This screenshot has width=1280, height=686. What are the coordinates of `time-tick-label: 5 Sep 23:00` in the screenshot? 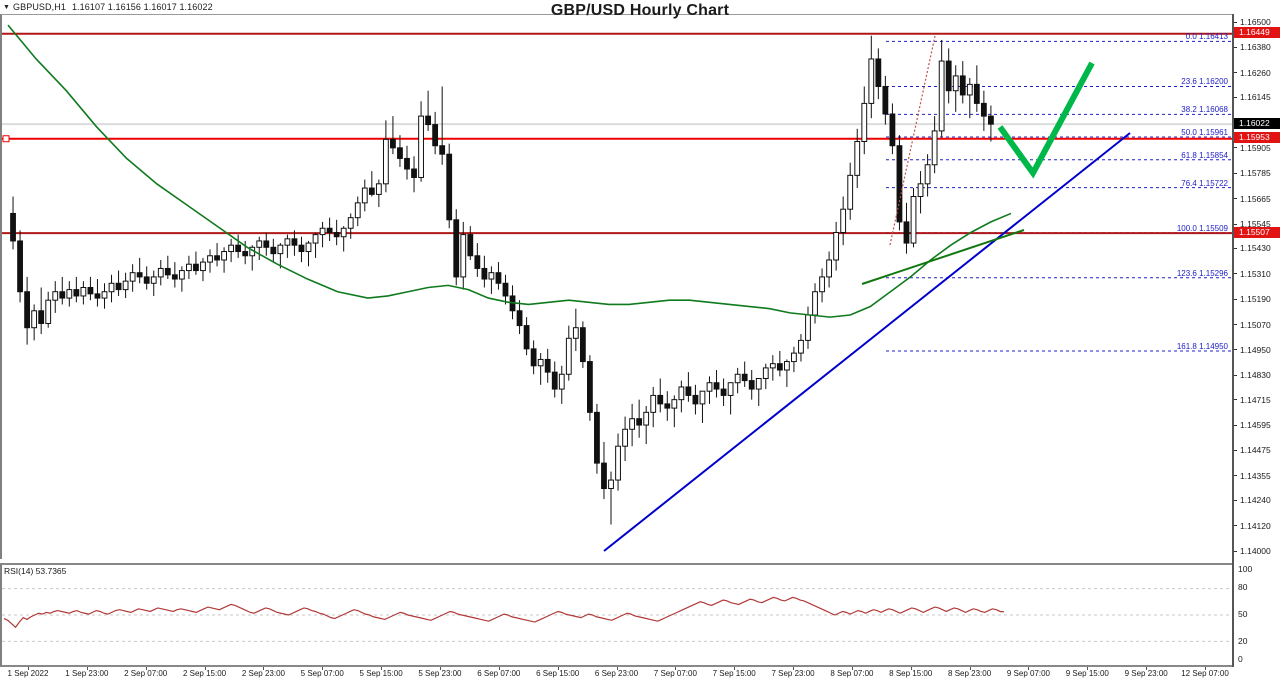 It's located at (440, 673).